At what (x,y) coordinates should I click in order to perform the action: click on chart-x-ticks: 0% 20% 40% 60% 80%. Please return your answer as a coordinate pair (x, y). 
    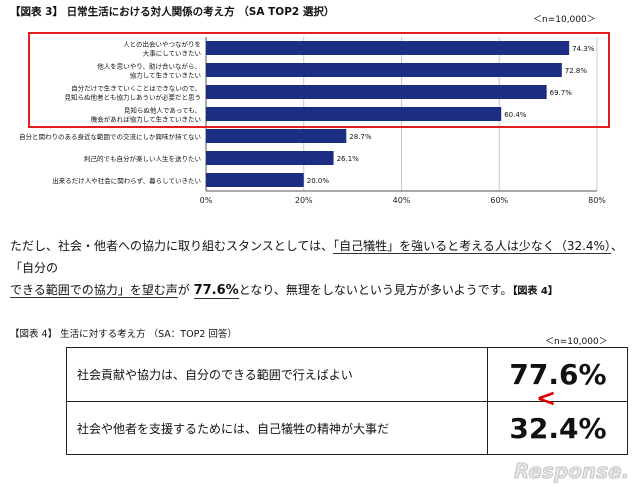
    Looking at the image, I should click on (403, 200).